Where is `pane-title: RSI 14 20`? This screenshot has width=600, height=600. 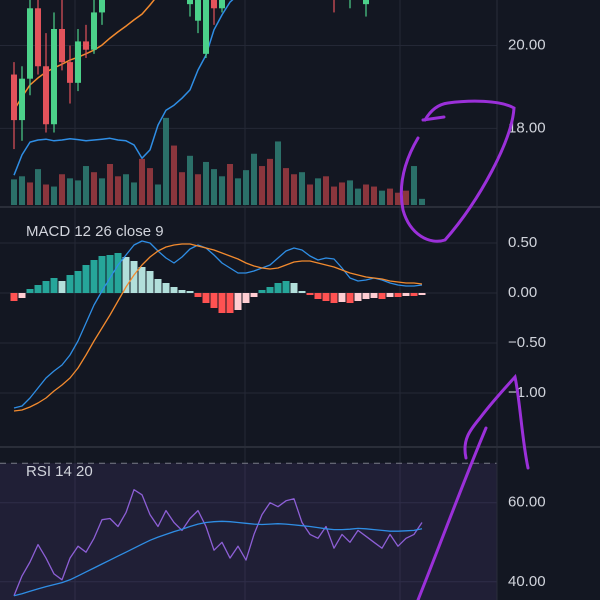 pane-title: RSI 14 20 is located at coordinates (59, 471).